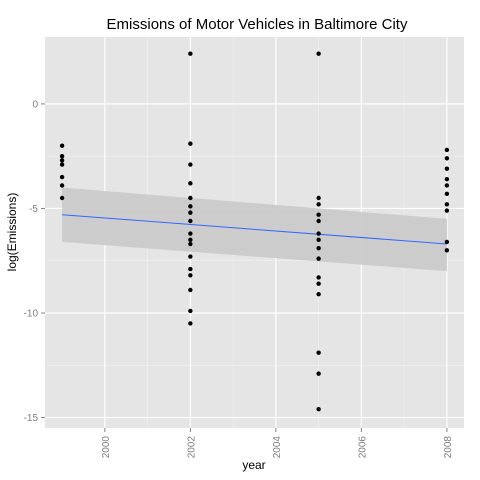 The height and width of the screenshot is (480, 480). Describe the element at coordinates (31, 418) in the screenshot. I see `y-tick-label: -15` at that location.